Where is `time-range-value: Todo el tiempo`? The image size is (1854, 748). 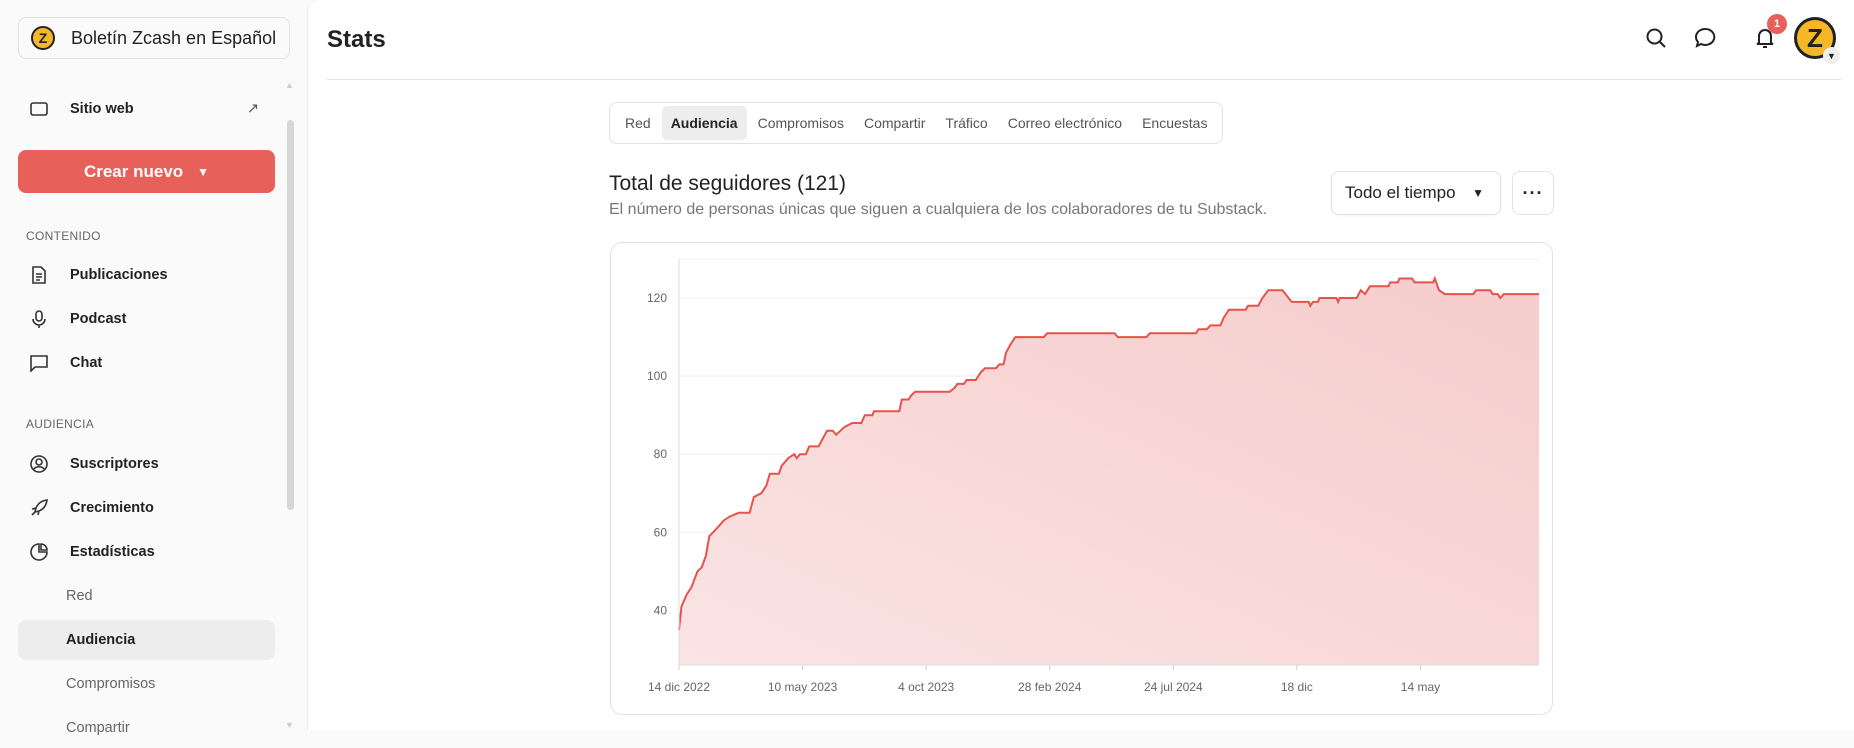 time-range-value: Todo el tiempo is located at coordinates (1400, 192).